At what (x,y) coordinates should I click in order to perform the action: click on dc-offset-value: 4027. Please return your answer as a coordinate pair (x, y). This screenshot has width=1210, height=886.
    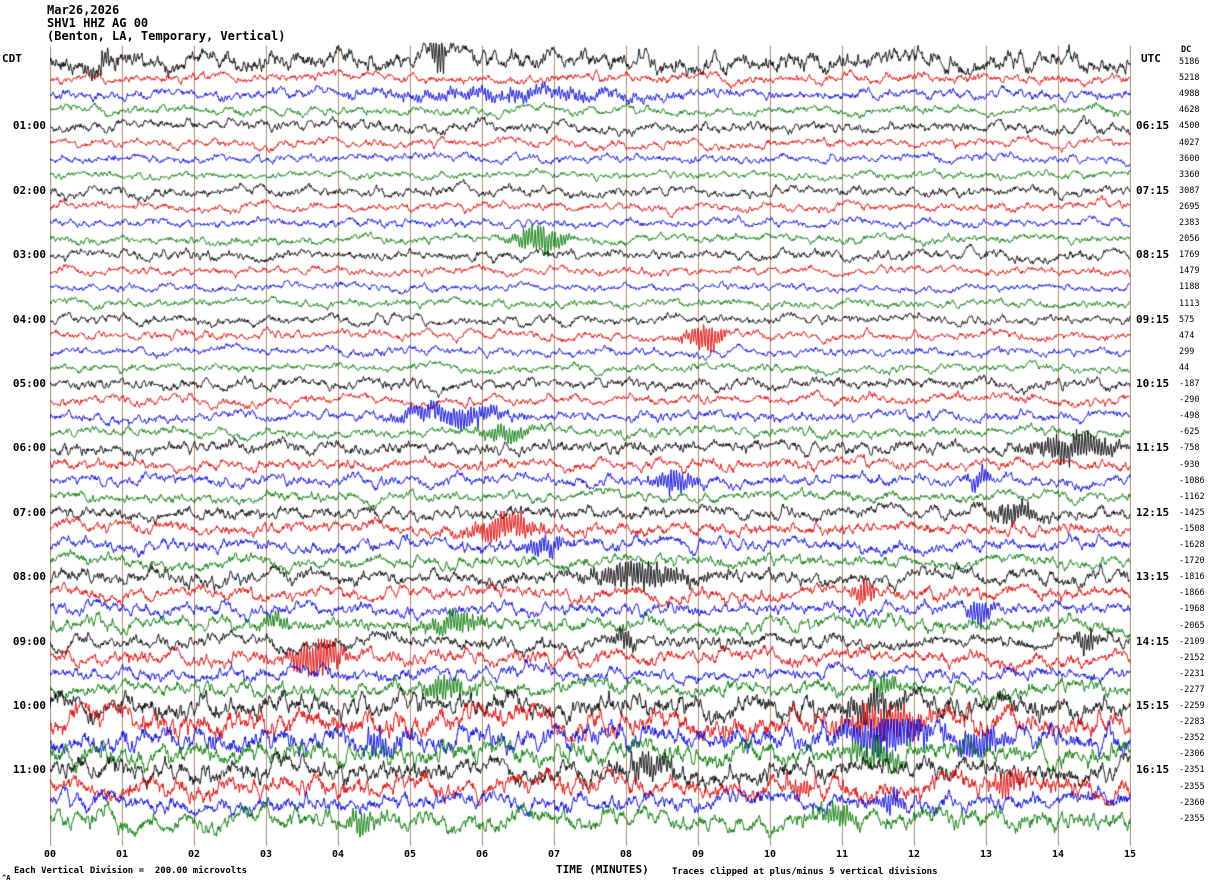
    Looking at the image, I should click on (1189, 142).